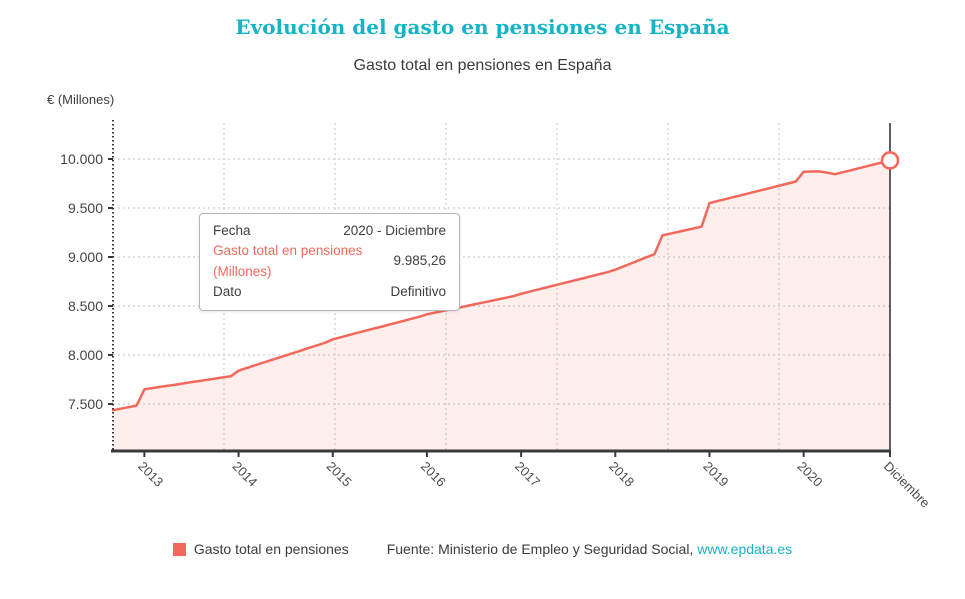 The image size is (965, 599). What do you see at coordinates (271, 549) in the screenshot?
I see `legend-label: Gasto total en pensiones` at bounding box center [271, 549].